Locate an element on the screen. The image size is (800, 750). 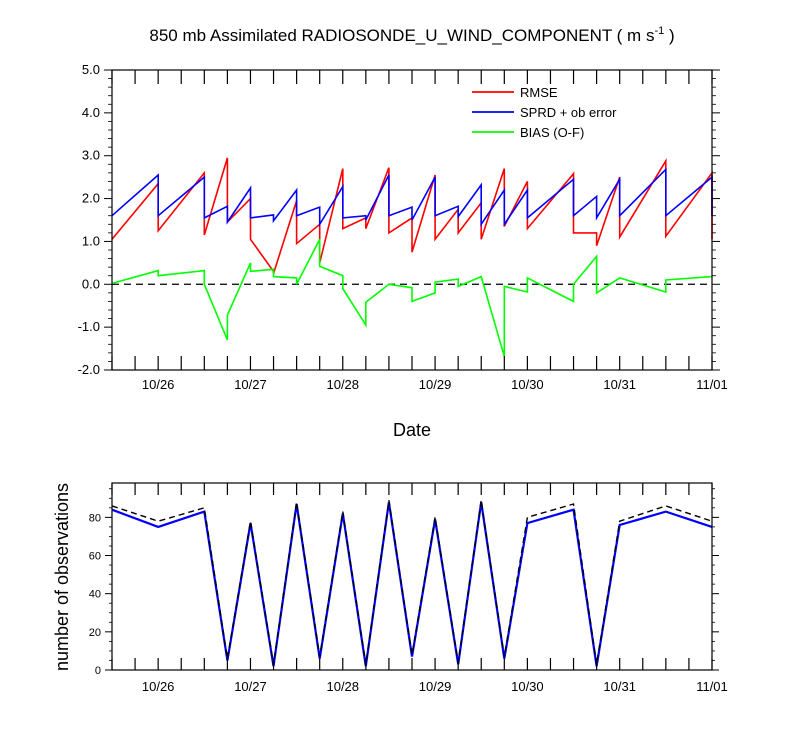
y-tick-label: 0.0 is located at coordinates (91, 283).